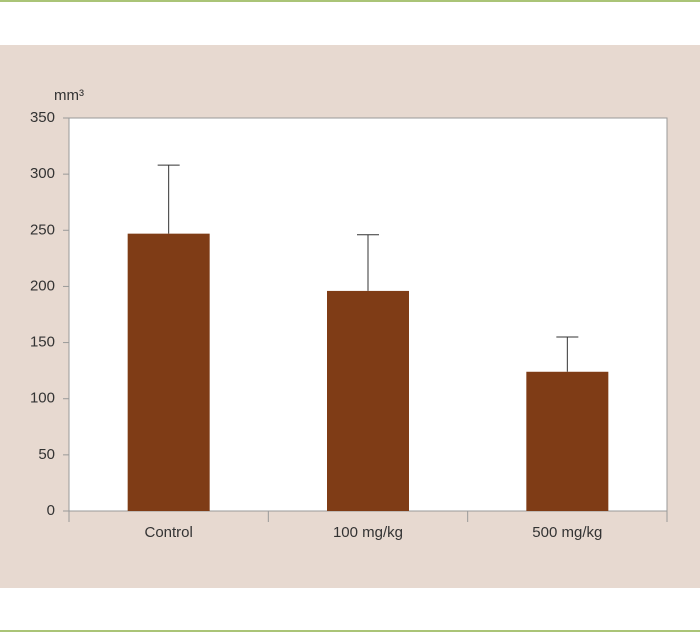 The height and width of the screenshot is (633, 700). What do you see at coordinates (51, 510) in the screenshot?
I see `y-tick-label: 0` at bounding box center [51, 510].